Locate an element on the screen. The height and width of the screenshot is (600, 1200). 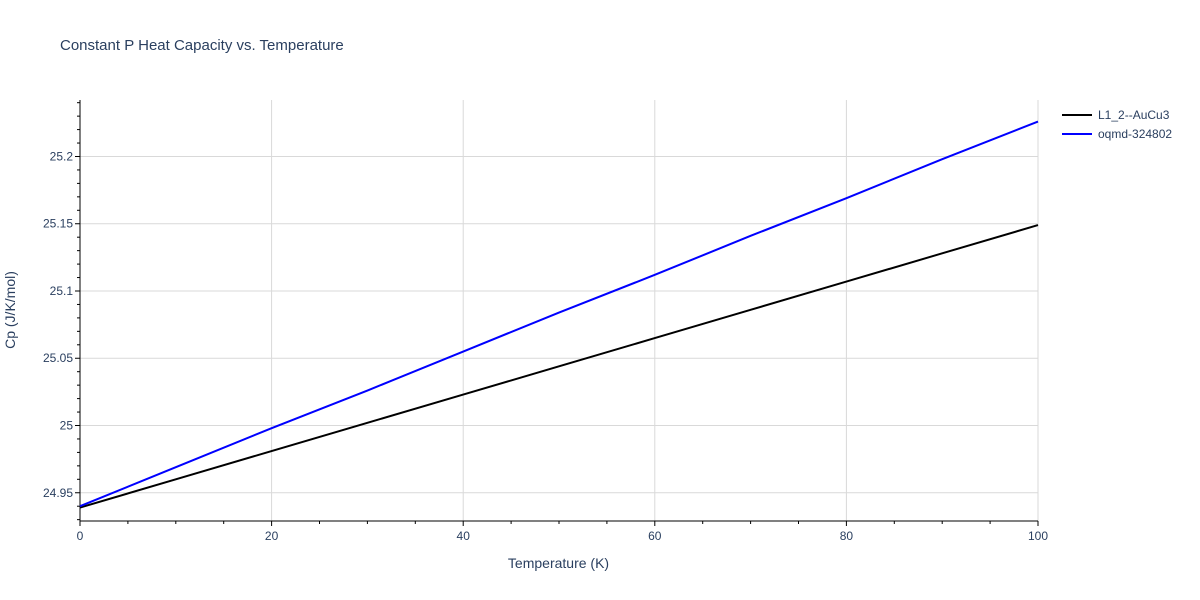
legend-item-0: L1_2--AuCu3 is located at coordinates (1116, 115).